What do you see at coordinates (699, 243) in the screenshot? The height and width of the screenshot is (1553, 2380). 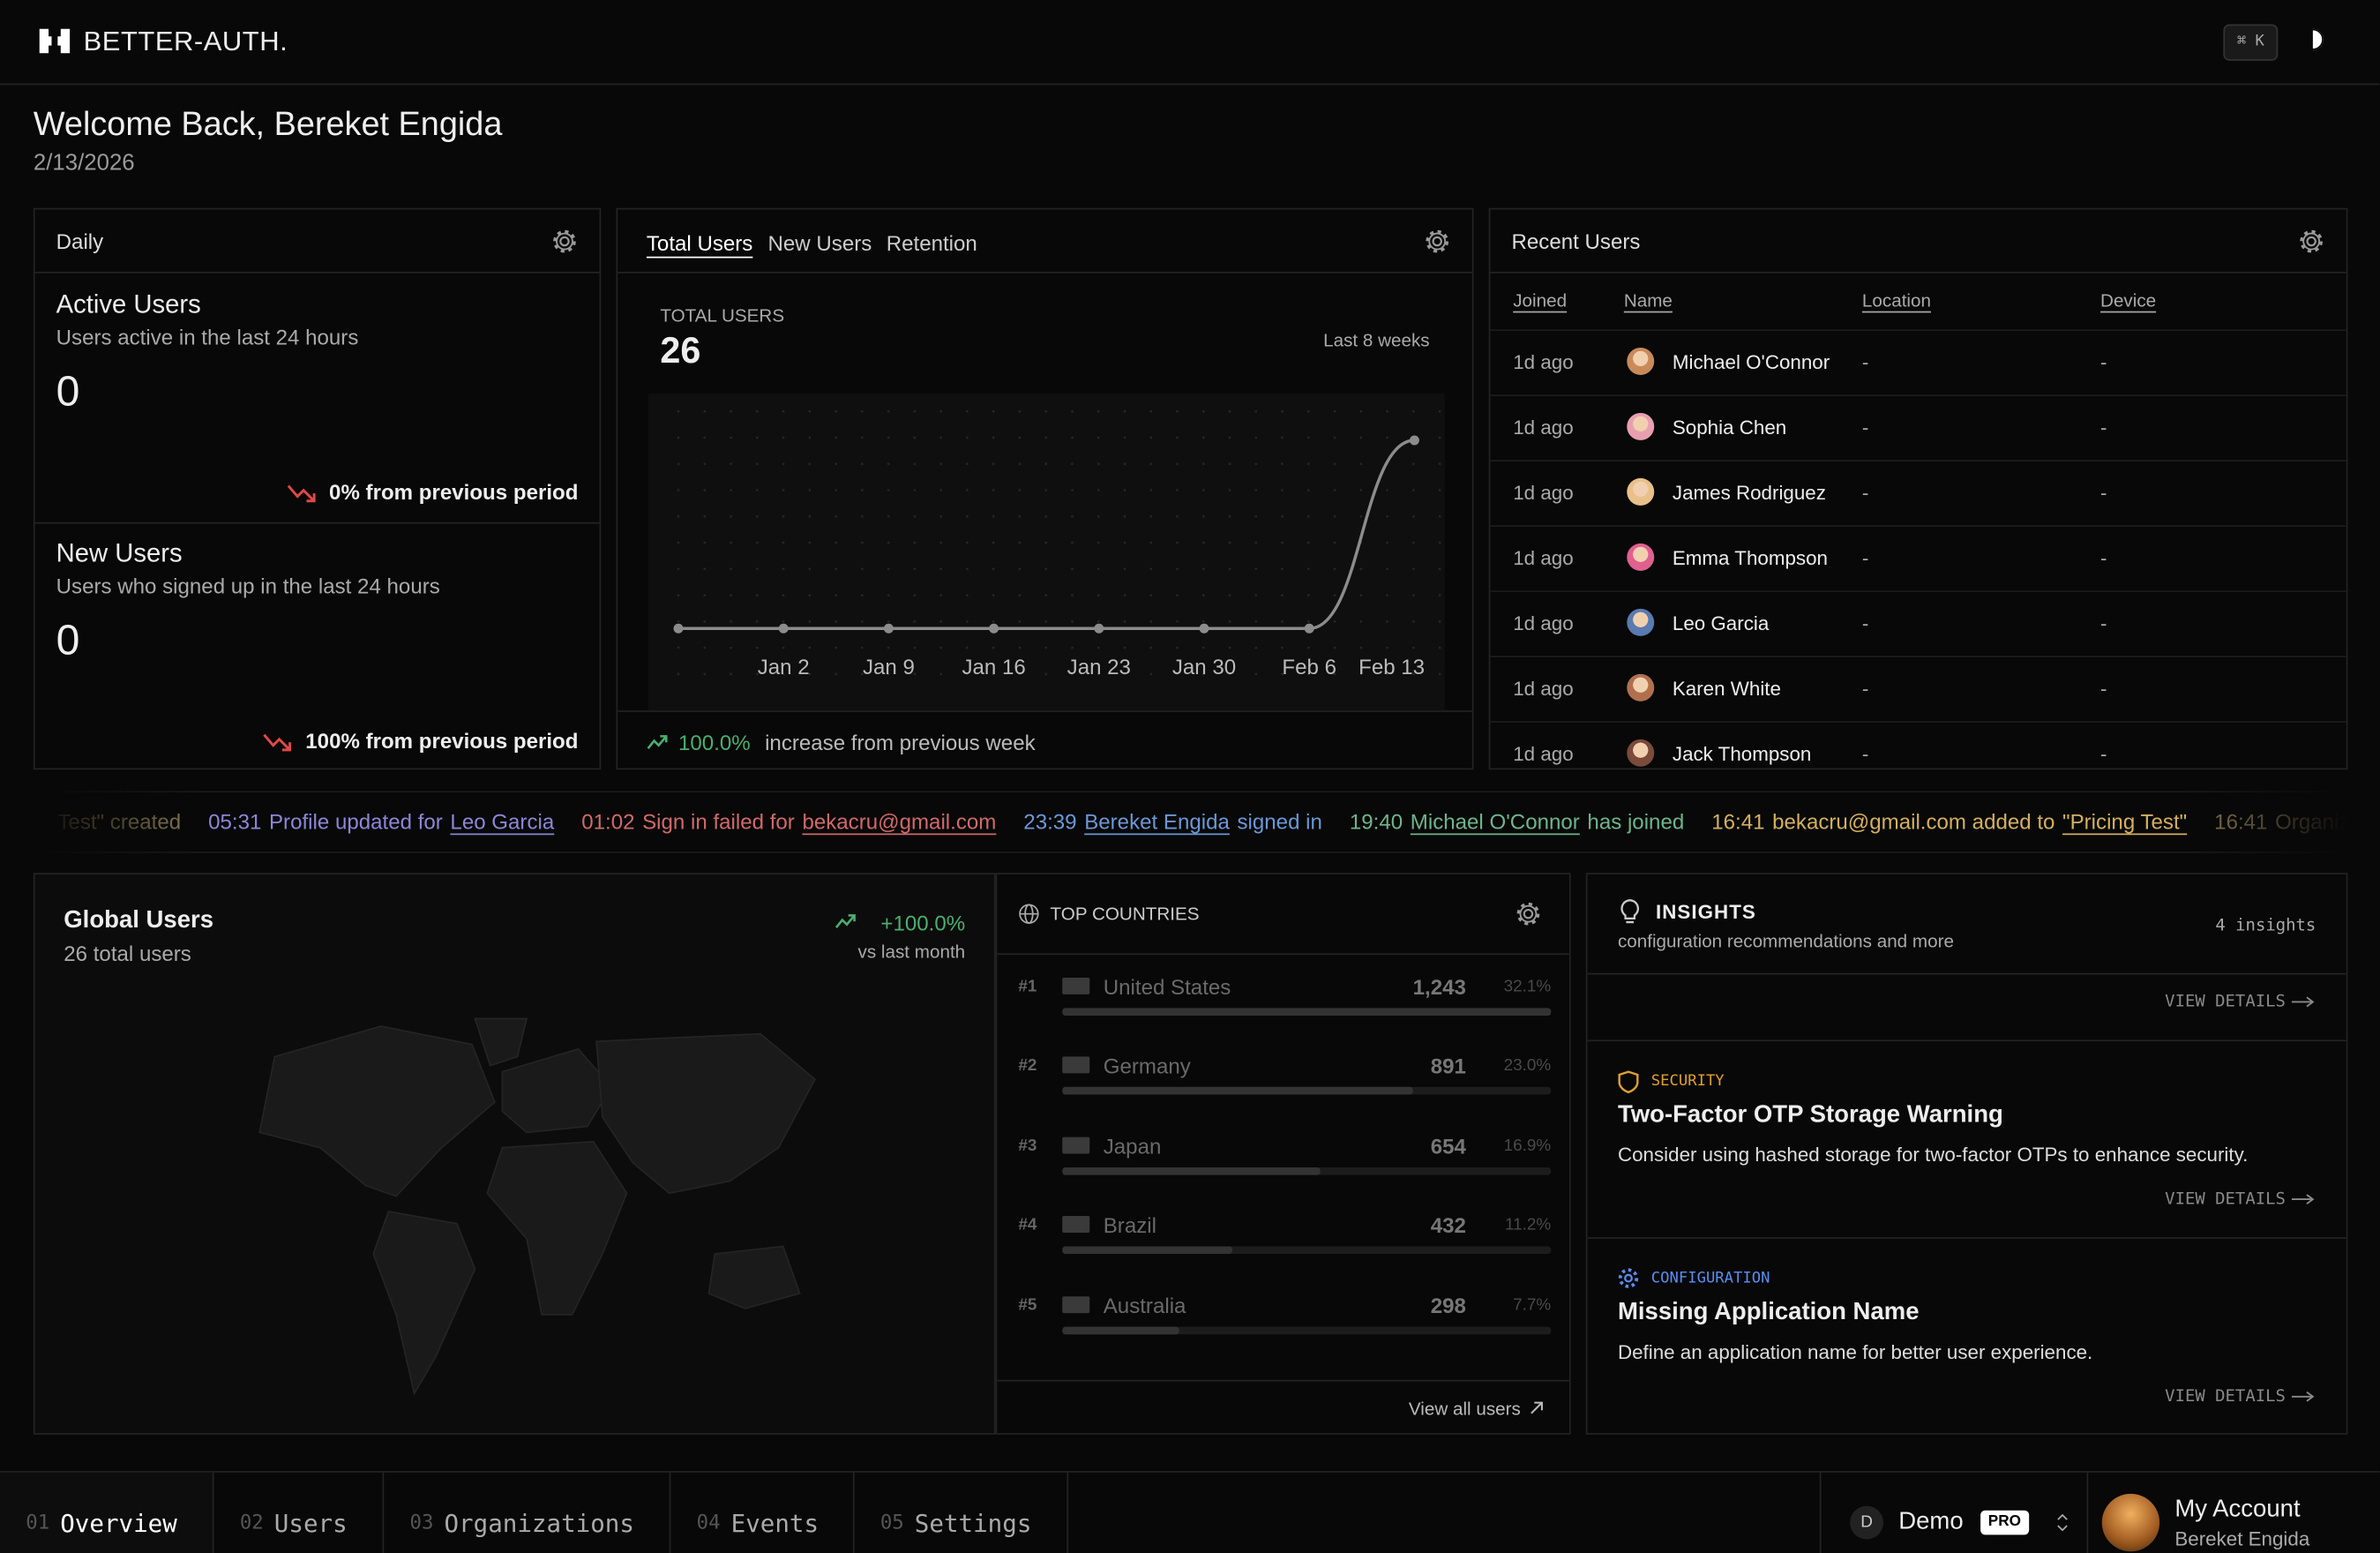 I see `chart-tab: Total Users` at bounding box center [699, 243].